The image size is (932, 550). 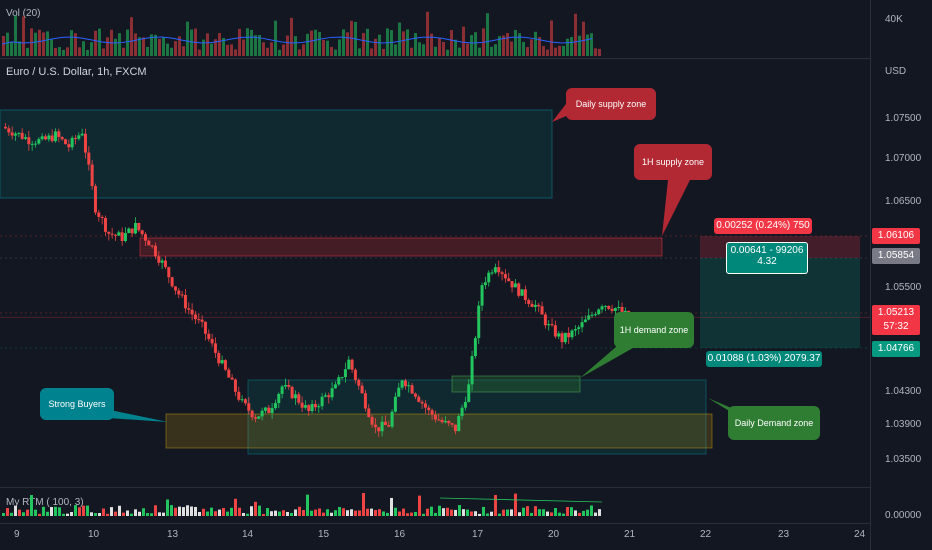 I want to click on daily-supply-callout: Daily supply zone, so click(x=611, y=104).